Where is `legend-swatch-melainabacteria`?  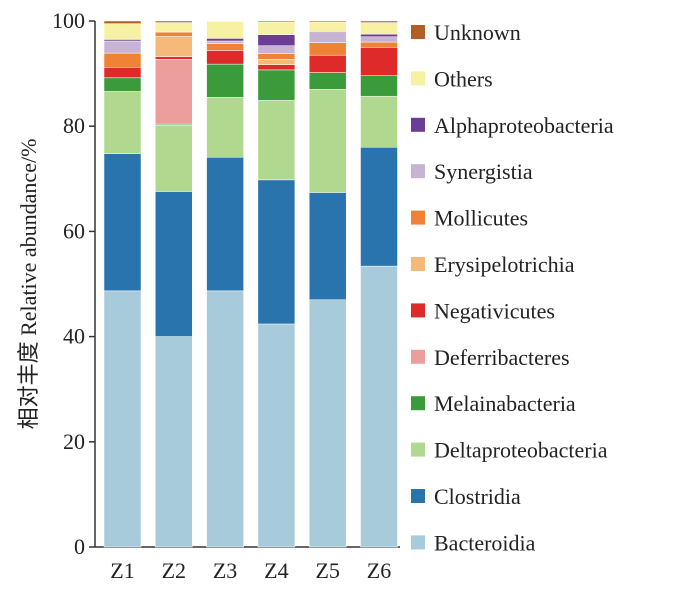 legend-swatch-melainabacteria is located at coordinates (418, 403).